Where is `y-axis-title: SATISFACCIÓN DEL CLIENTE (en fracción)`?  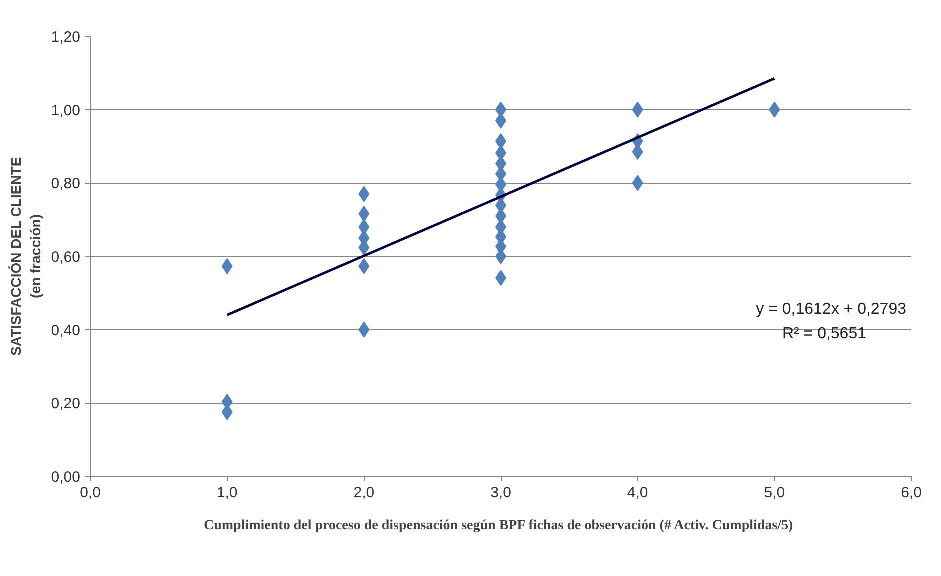
y-axis-title: SATISFACCIÓN DEL CLIENTE (en fracción) is located at coordinates (26, 256).